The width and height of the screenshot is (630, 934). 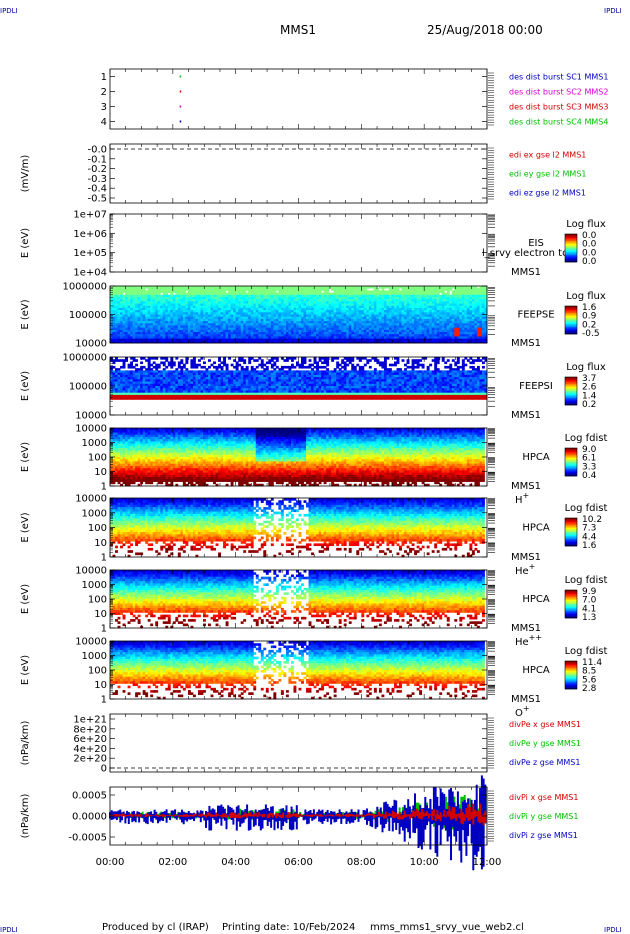 I want to click on burst-point, so click(x=180, y=106).